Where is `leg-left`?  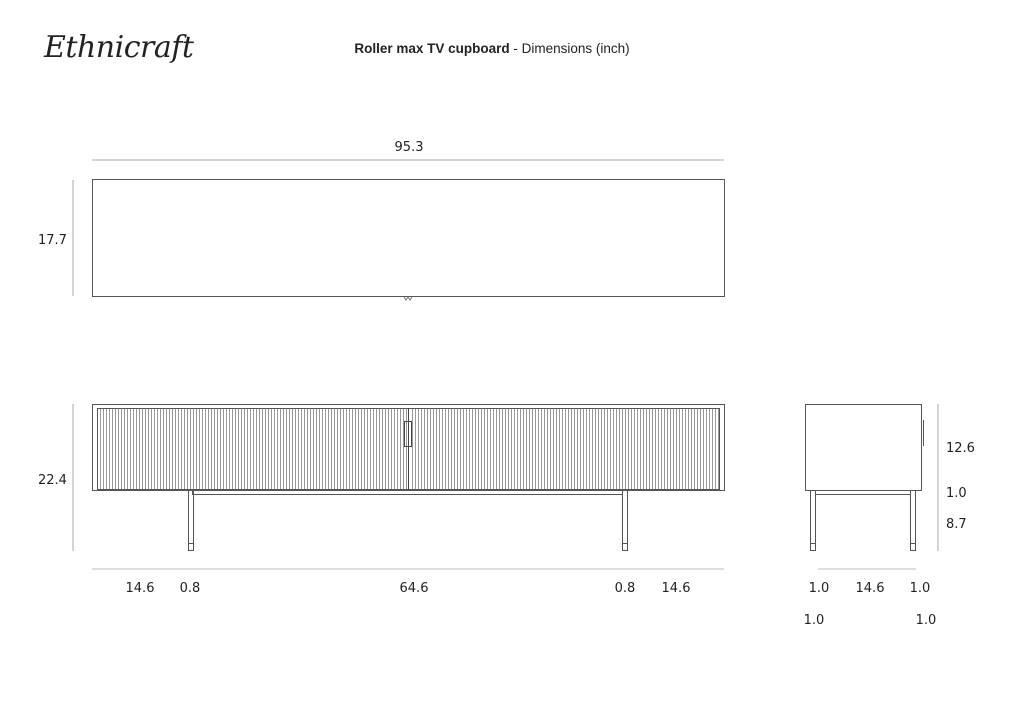
leg-left is located at coordinates (191, 520).